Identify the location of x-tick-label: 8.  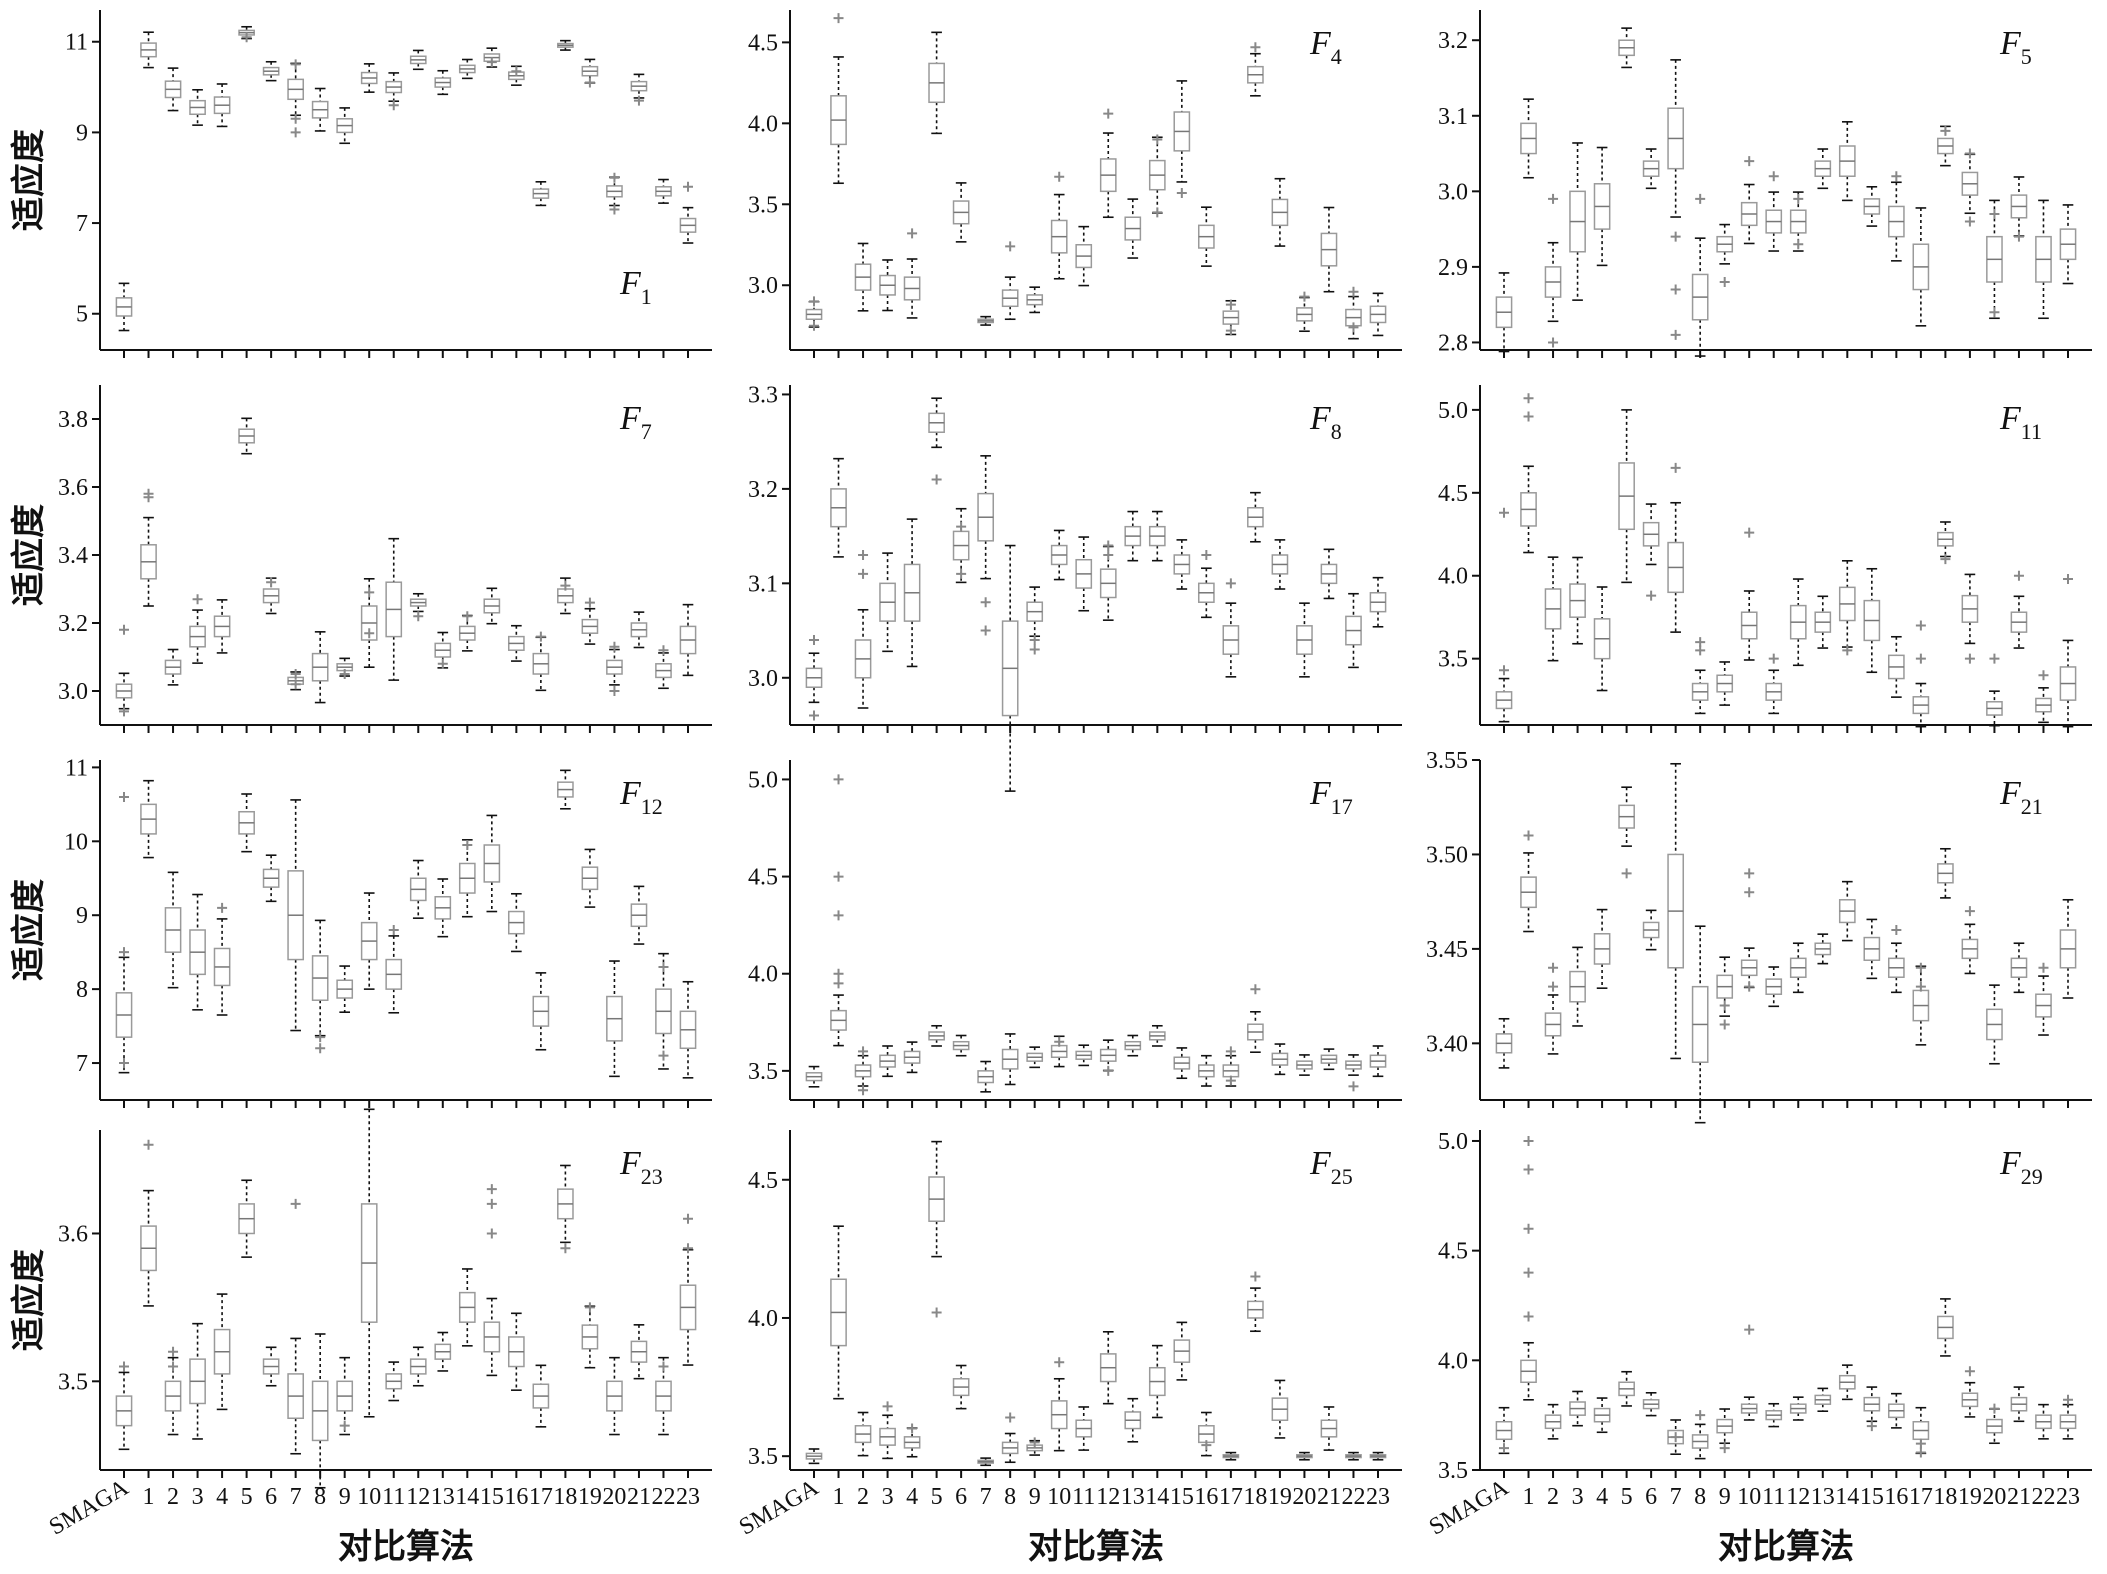
(1700, 1497).